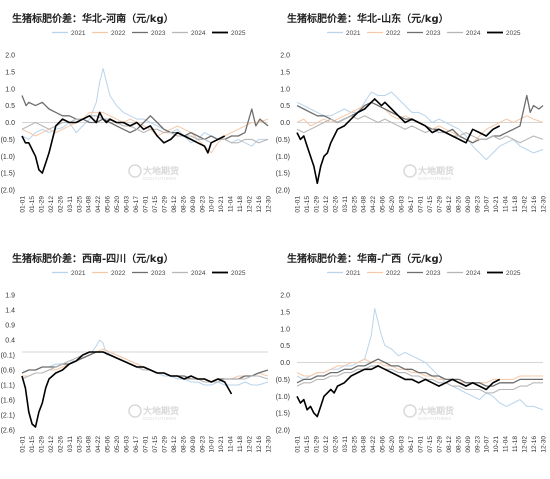 This screenshot has width=550, height=479. What do you see at coordinates (118, 273) in the screenshot?
I see `legend-label-2022: 2022` at bounding box center [118, 273].